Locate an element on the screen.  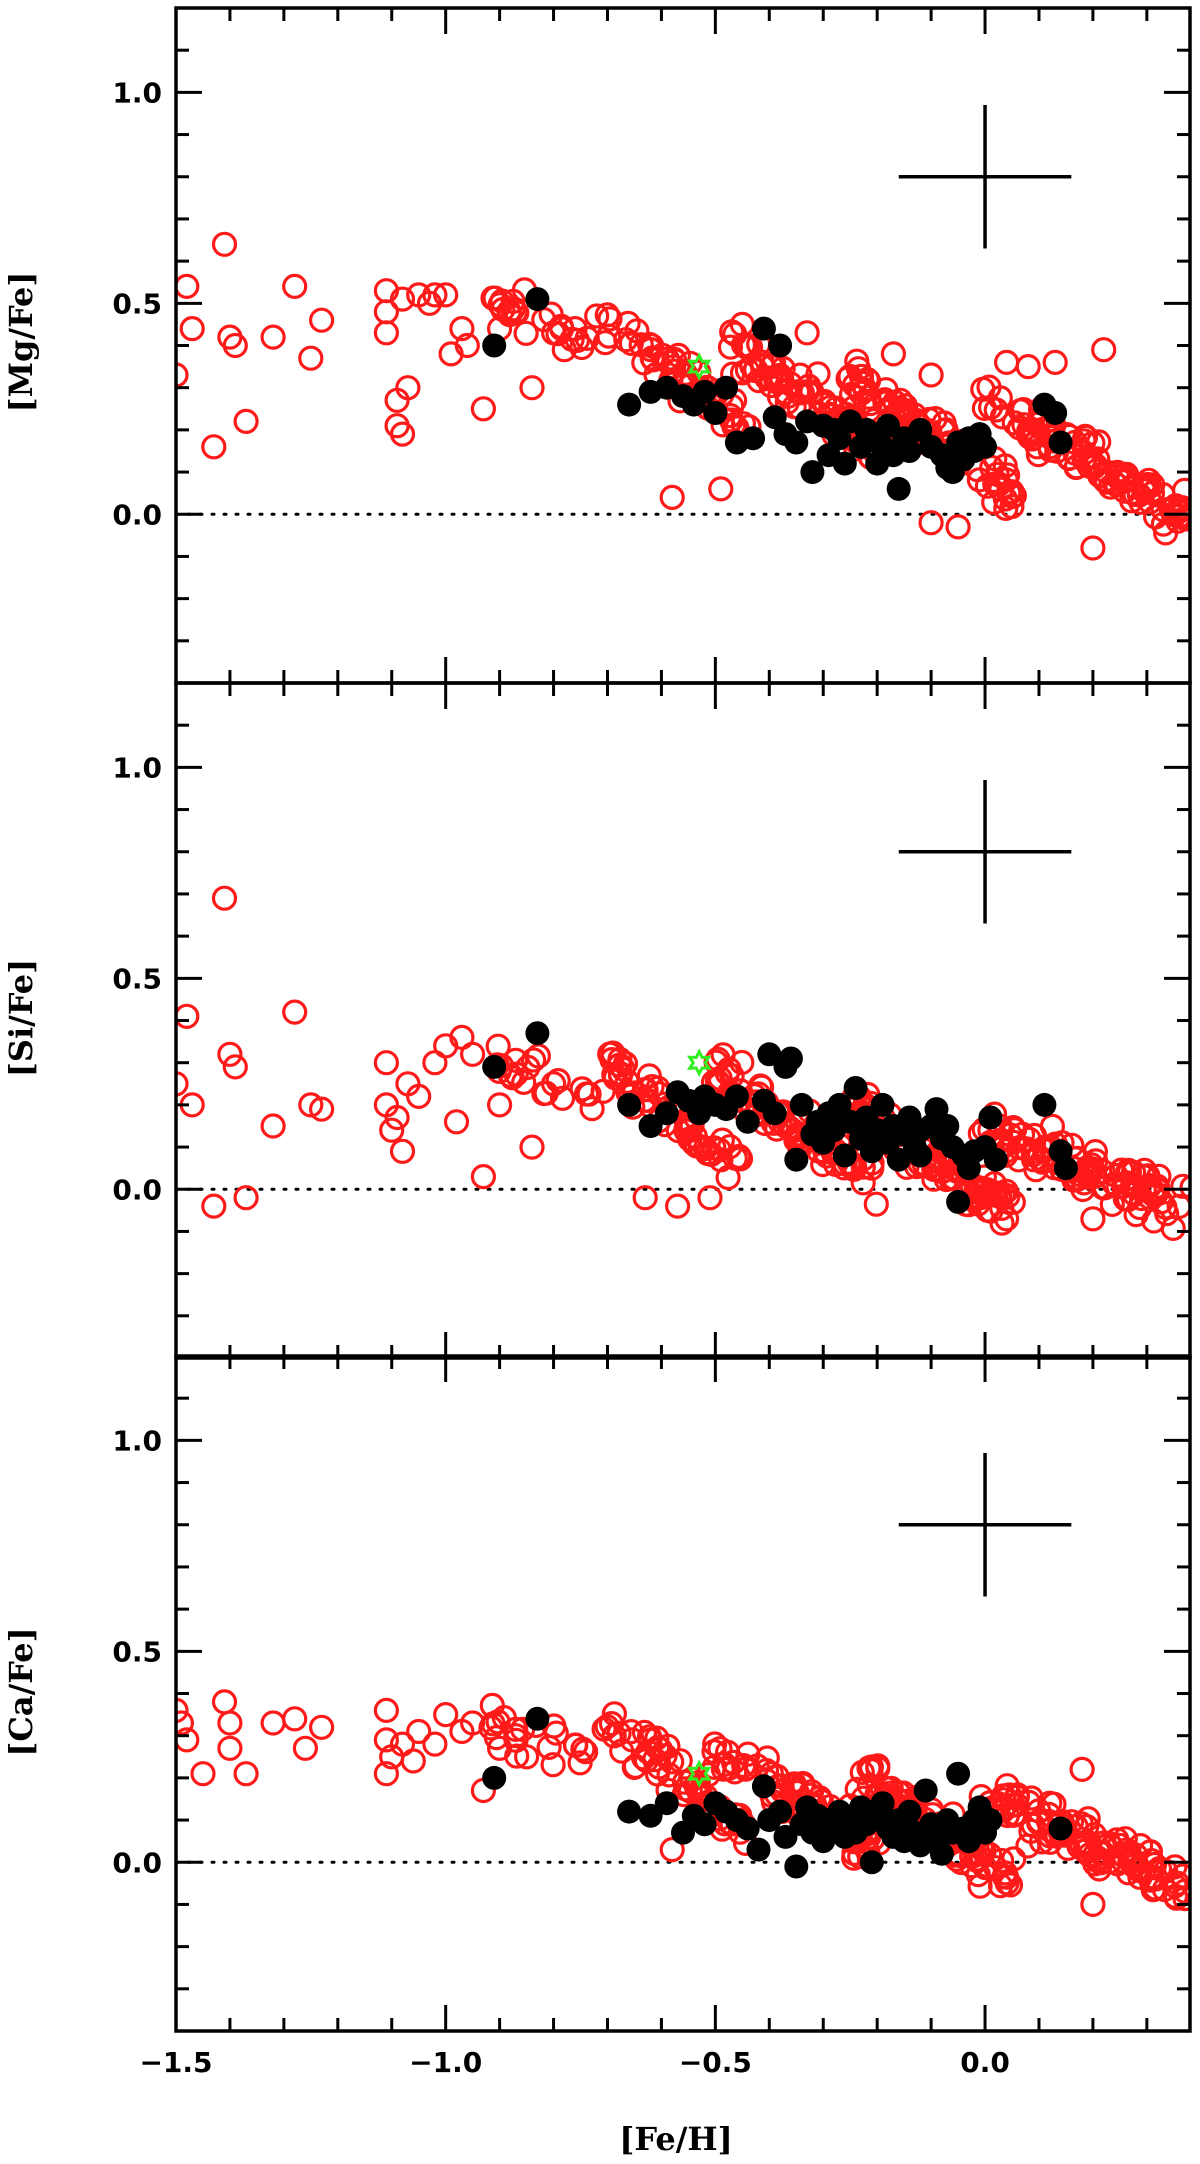
error-bar-mg is located at coordinates (985, 177).